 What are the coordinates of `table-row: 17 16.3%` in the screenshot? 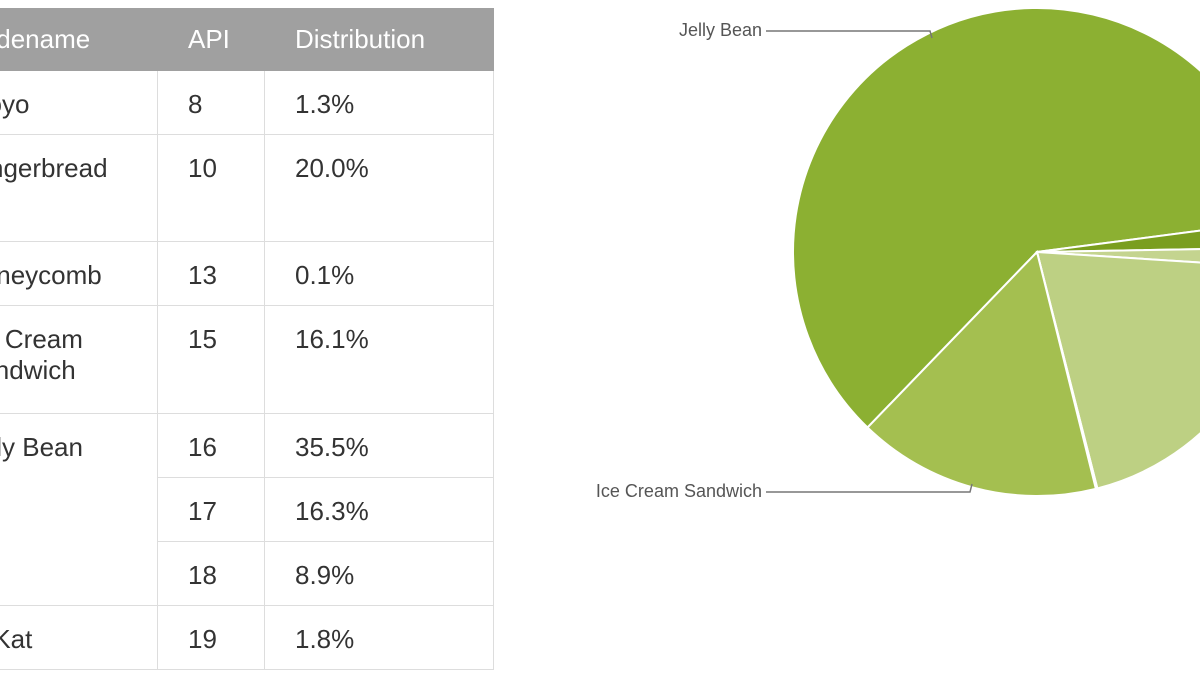 It's located at (247, 509).